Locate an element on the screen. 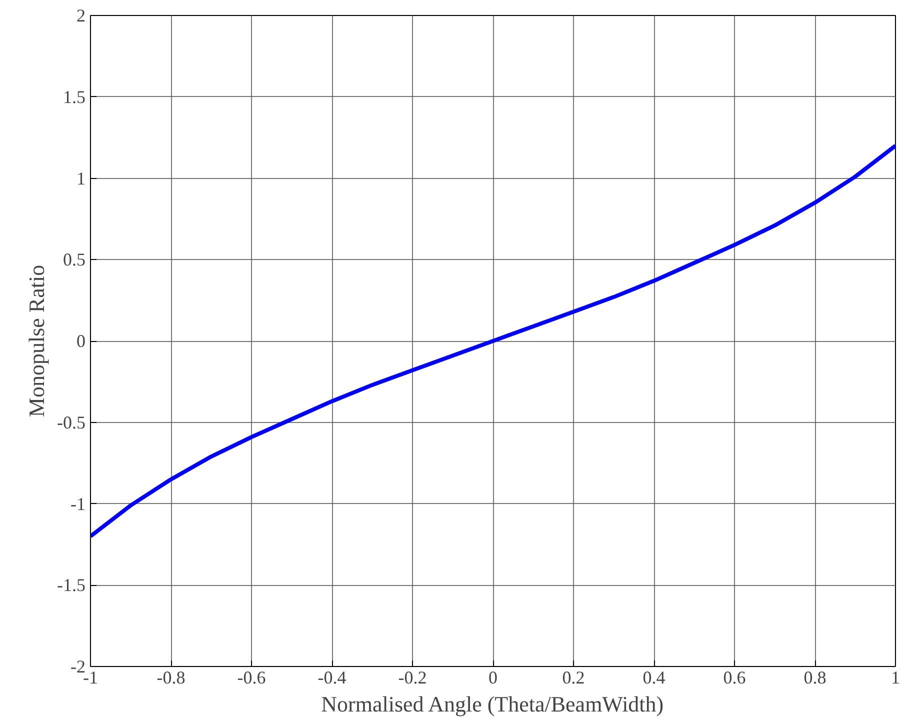 The image size is (915, 726). x-tick-label: 0.6 is located at coordinates (734, 678).